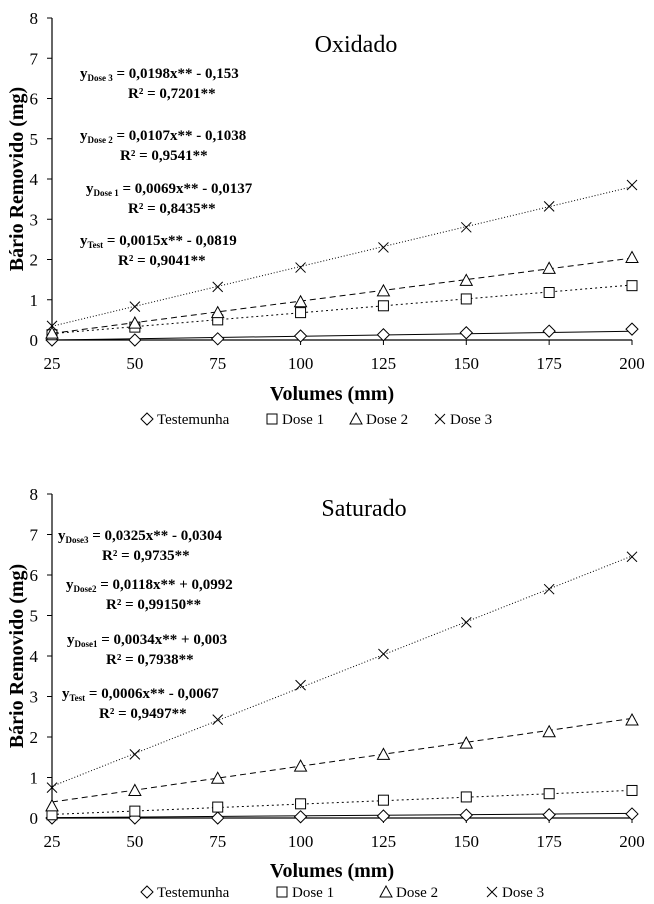  I want to click on legend-label: Dose 3, so click(523, 893).